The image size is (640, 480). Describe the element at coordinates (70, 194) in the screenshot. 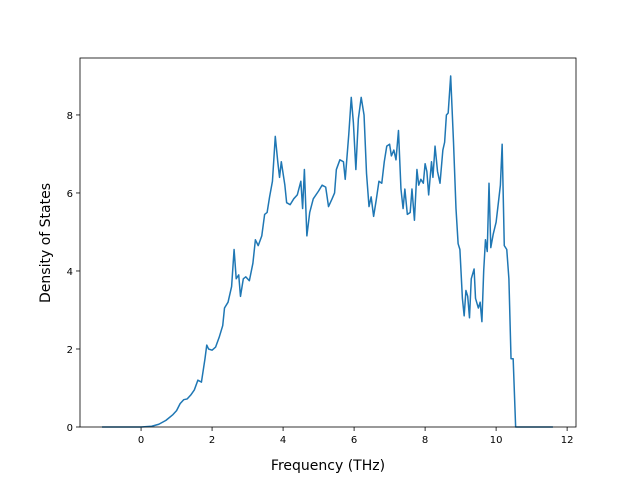

I see `y-tick-label: 6` at that location.